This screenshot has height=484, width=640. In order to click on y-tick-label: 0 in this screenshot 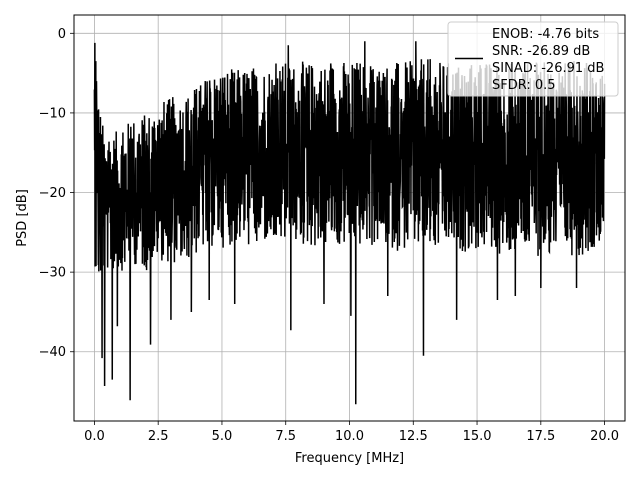, I will do `click(62, 34)`.